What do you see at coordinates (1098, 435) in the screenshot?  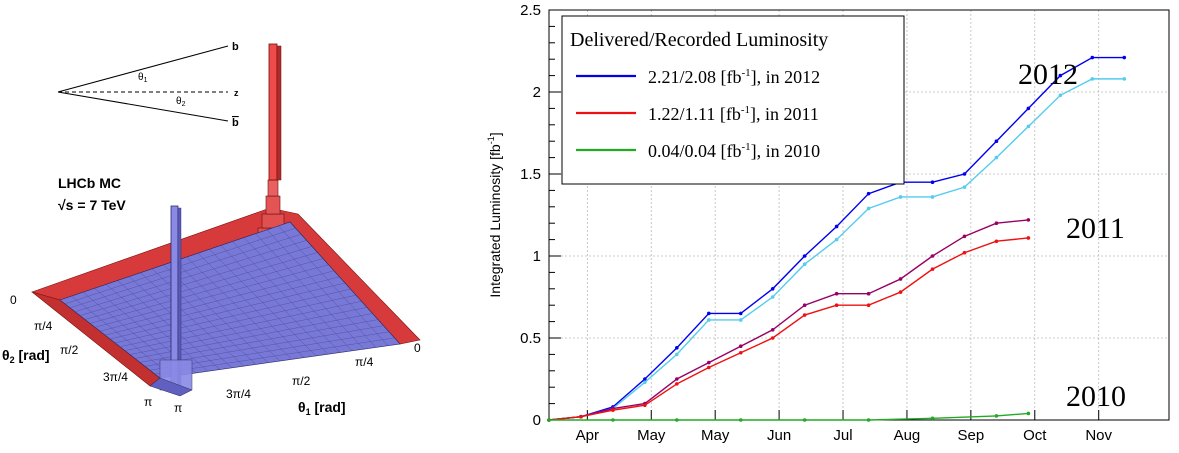 I see `x-tick-label: Nov` at bounding box center [1098, 435].